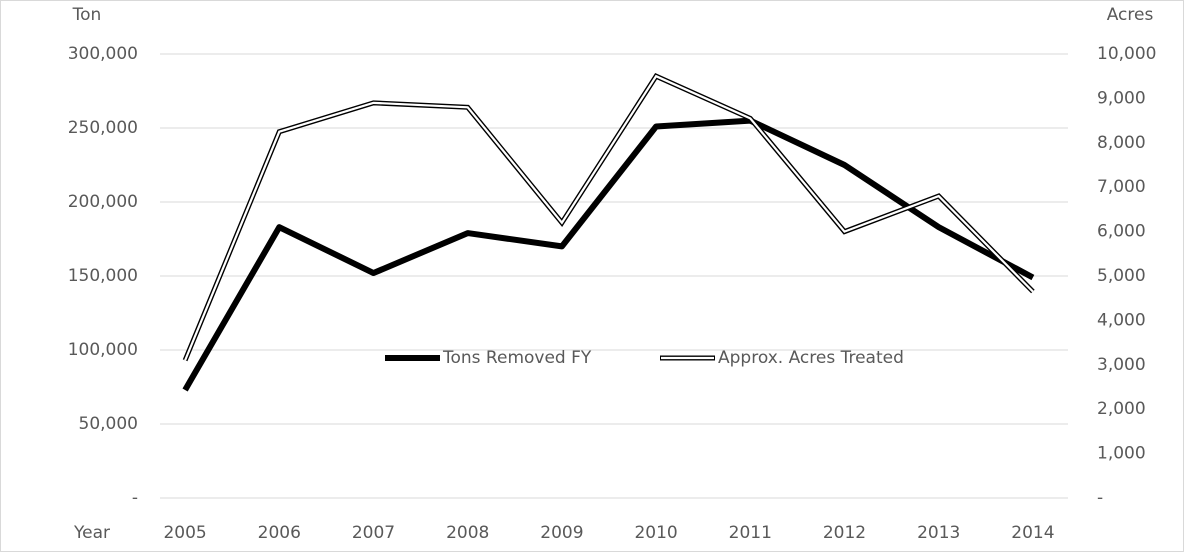  Describe the element at coordinates (1032, 533) in the screenshot. I see `x-tick-label: 2014` at that location.